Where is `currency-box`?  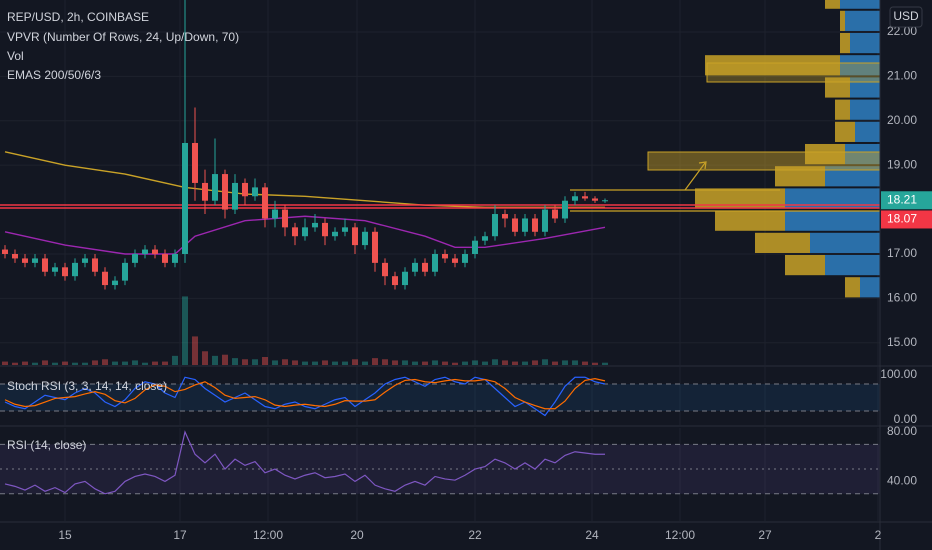 currency-box is located at coordinates (906, 17).